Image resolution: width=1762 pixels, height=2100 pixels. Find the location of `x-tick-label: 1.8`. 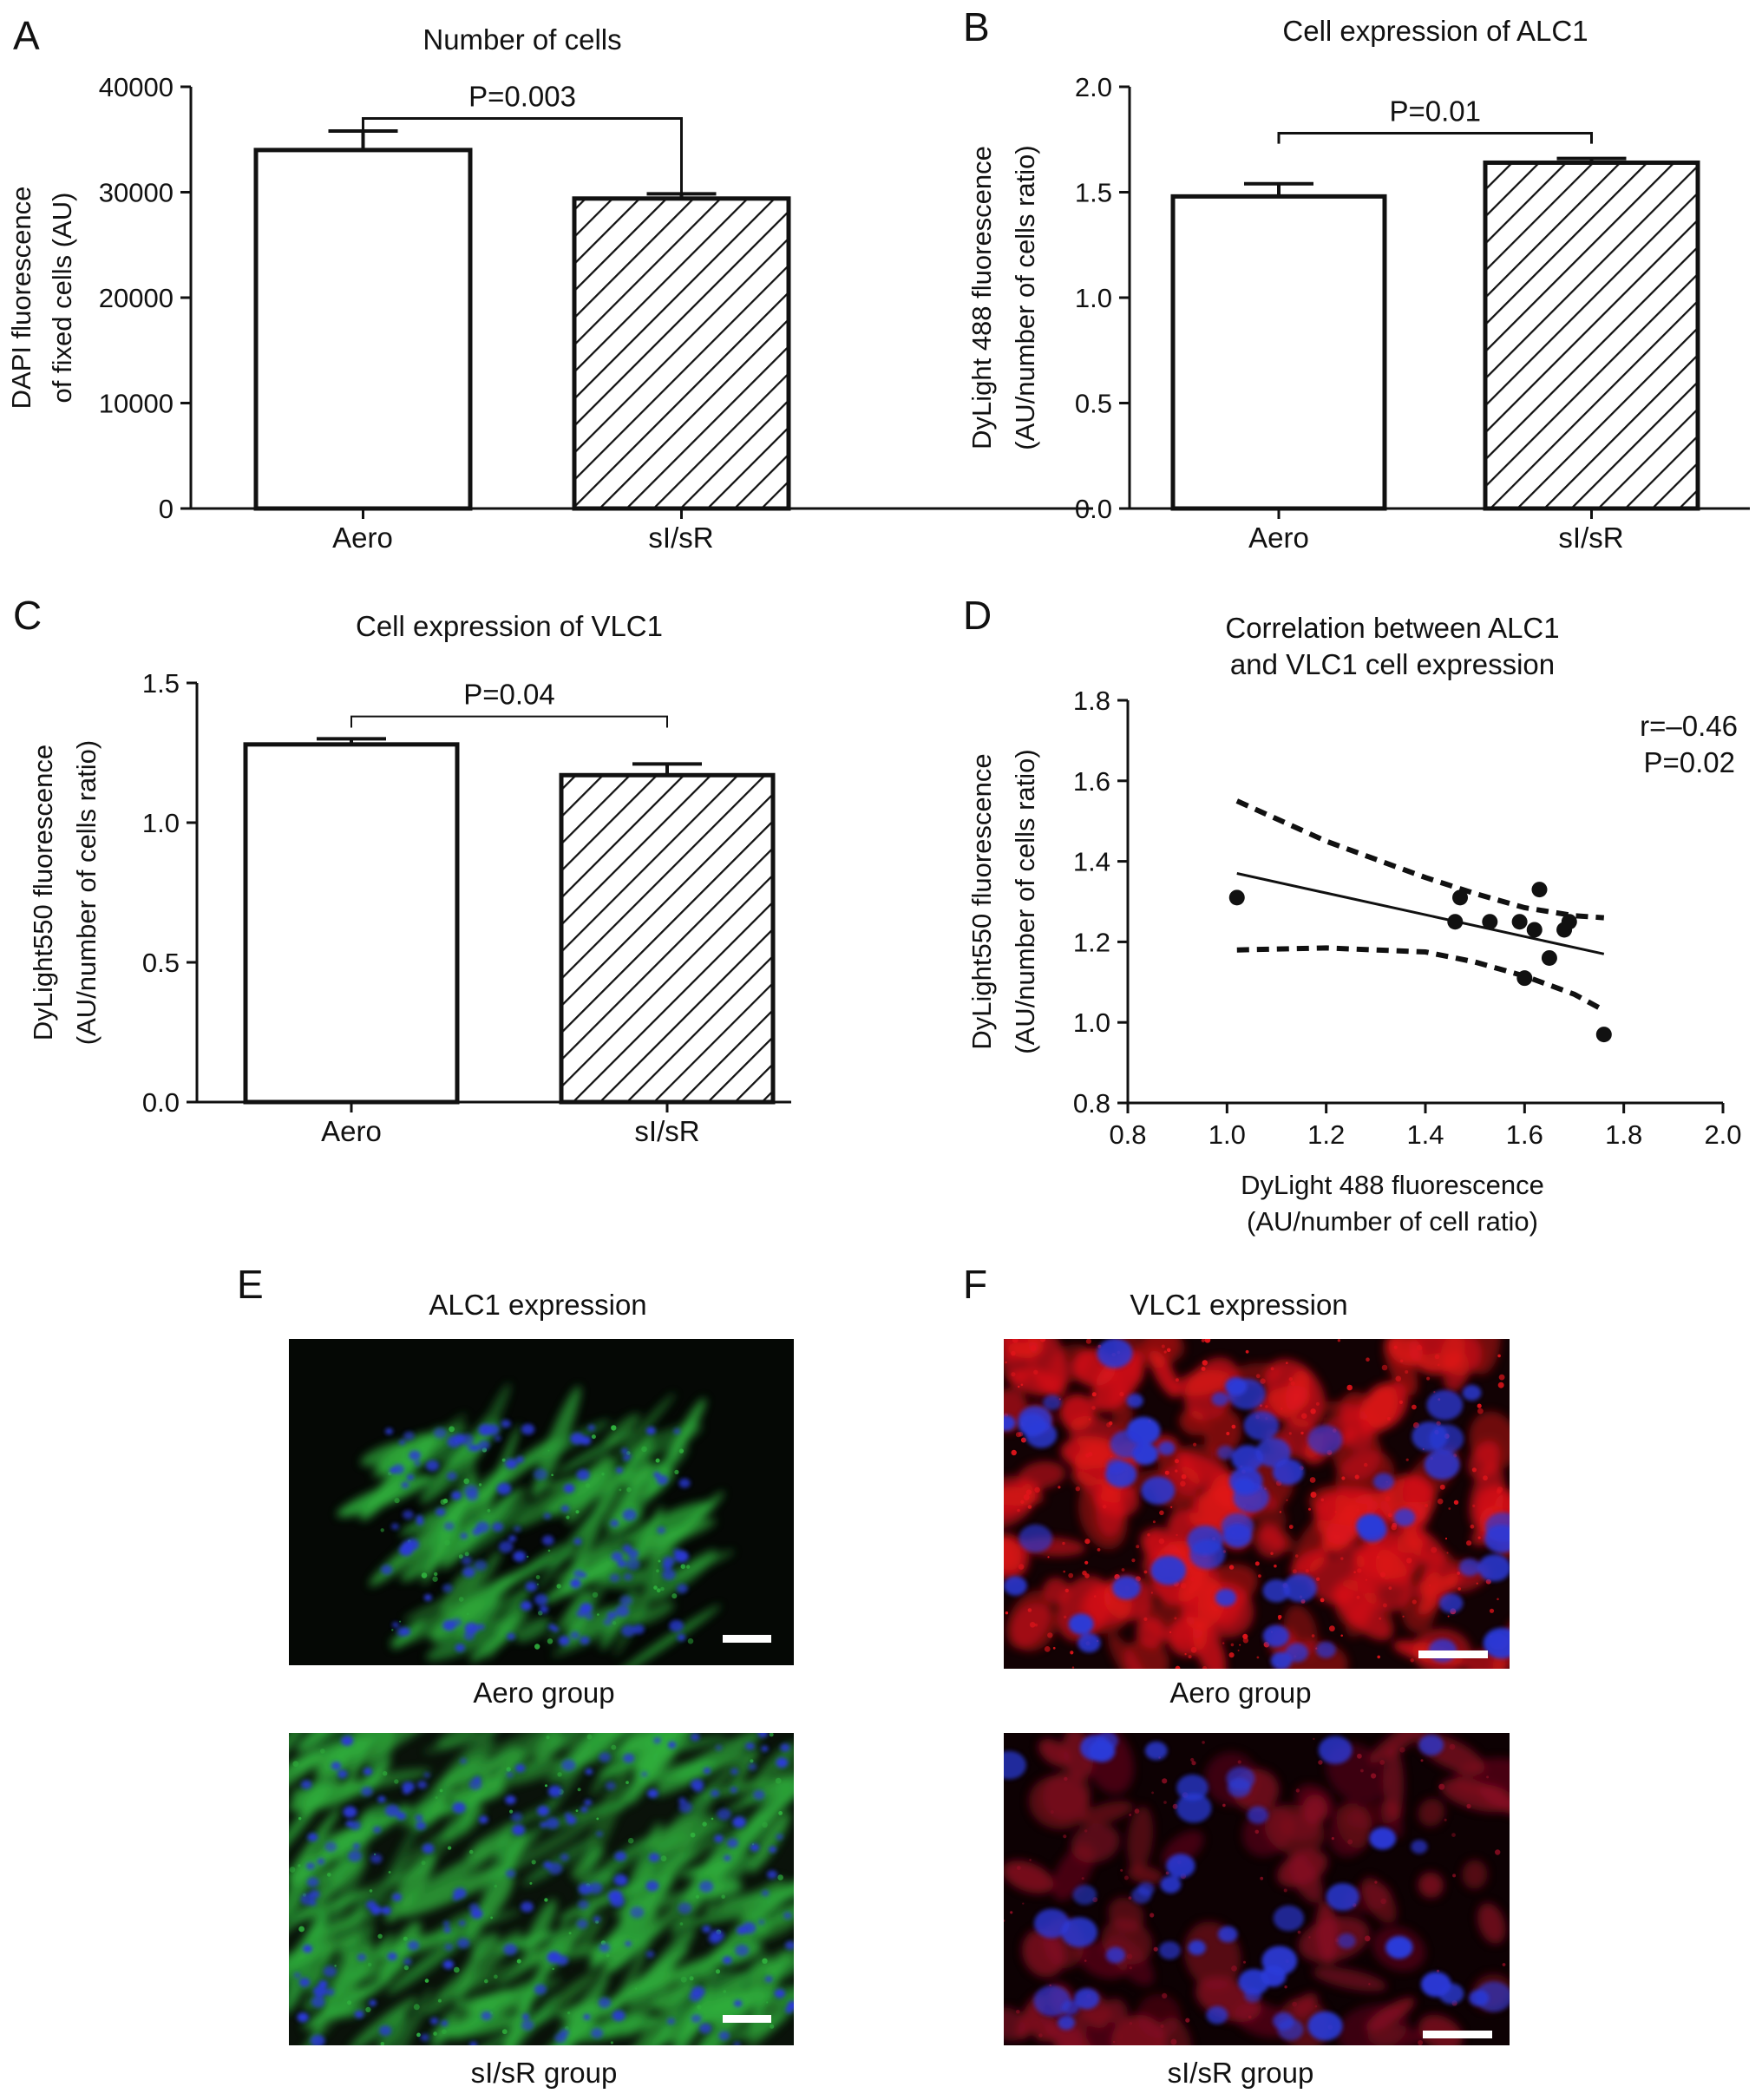

x-tick-label: 1.8 is located at coordinates (1623, 1134).